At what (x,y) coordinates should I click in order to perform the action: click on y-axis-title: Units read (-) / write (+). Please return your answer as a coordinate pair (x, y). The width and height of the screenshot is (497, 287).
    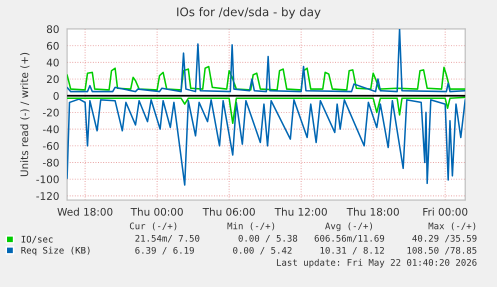
    Looking at the image, I should click on (25, 114).